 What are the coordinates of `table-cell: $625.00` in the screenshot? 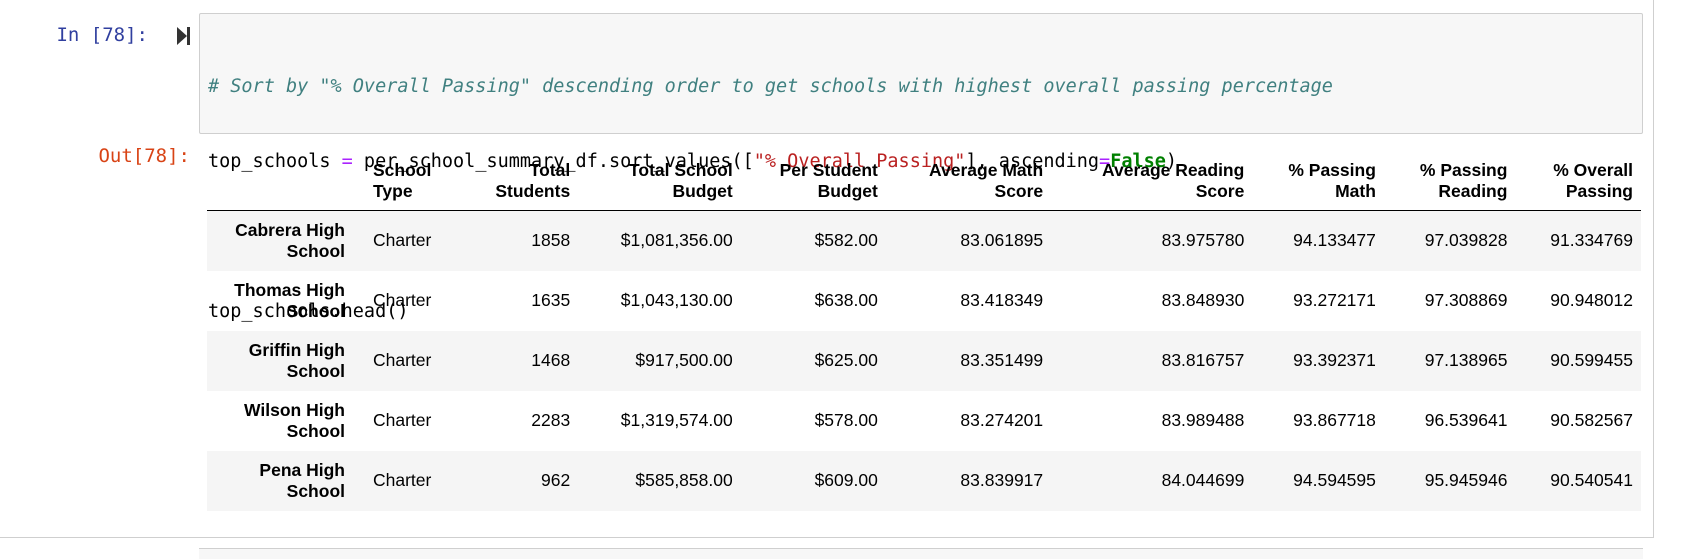 It's located at (846, 360).